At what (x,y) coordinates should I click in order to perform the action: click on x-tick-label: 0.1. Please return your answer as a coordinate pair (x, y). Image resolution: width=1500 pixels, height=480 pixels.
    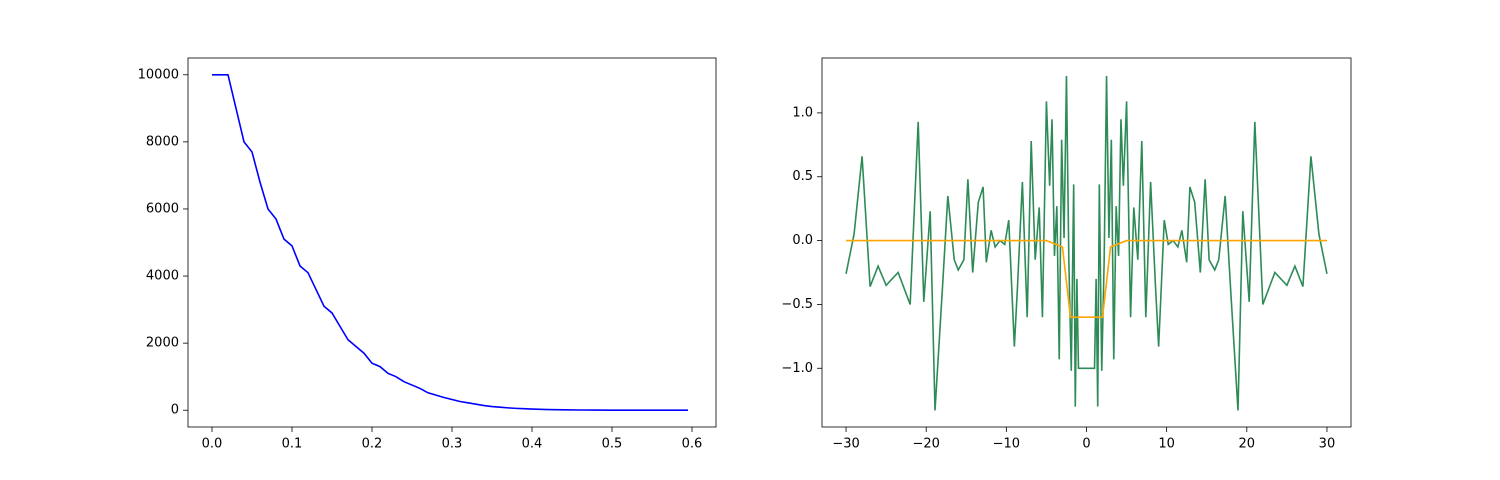
    Looking at the image, I should click on (292, 444).